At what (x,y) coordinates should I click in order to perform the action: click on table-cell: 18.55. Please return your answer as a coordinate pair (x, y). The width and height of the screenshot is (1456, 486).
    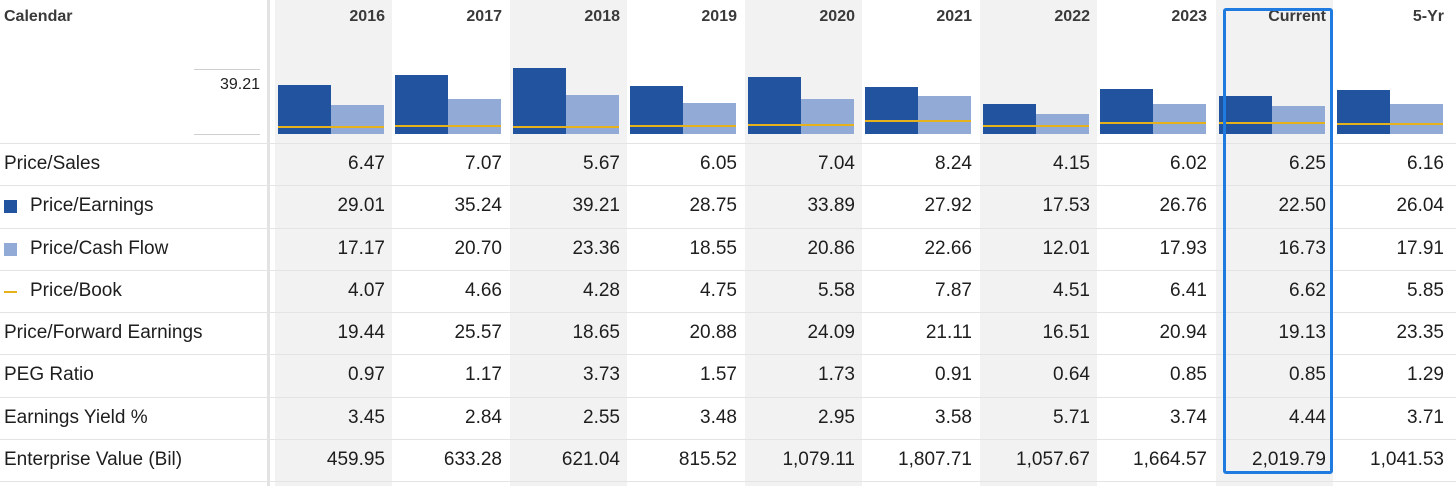
    Looking at the image, I should click on (713, 248).